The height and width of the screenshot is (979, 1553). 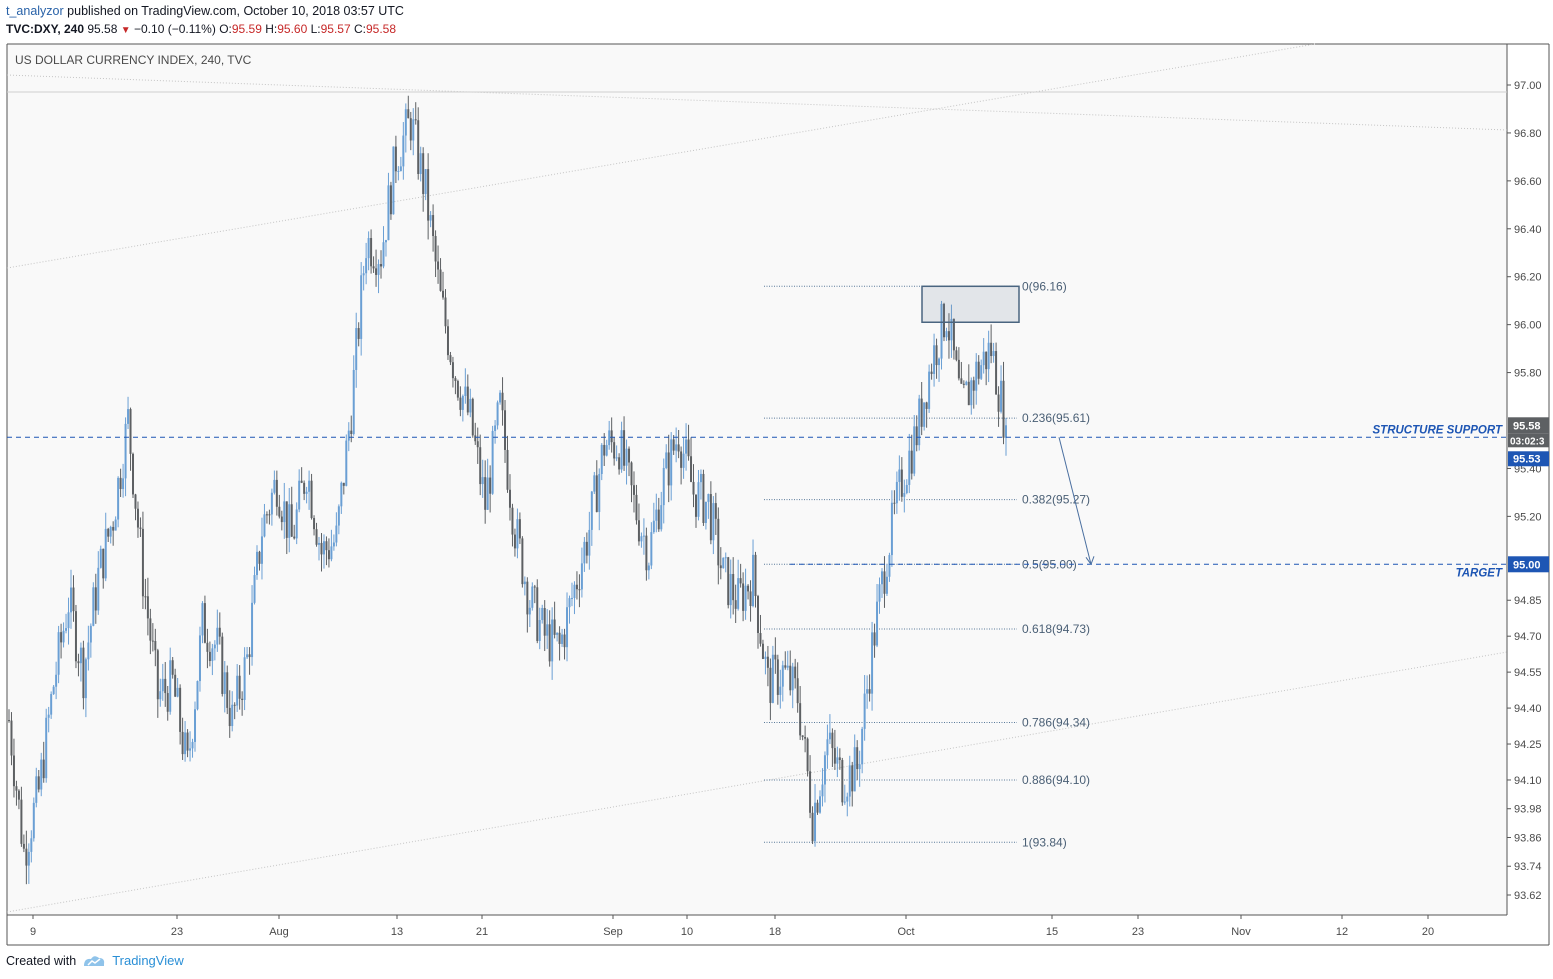 What do you see at coordinates (1075, 501) in the screenshot?
I see `projection-arrow` at bounding box center [1075, 501].